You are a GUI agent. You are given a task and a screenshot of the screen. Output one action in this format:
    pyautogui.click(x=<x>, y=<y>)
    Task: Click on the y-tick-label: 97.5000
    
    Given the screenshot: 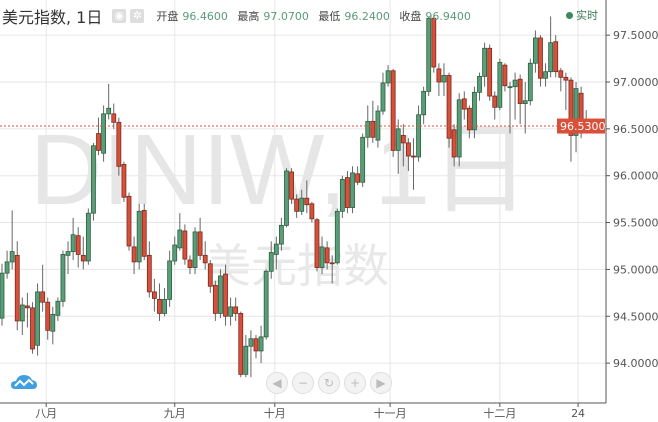 What is the action you would take?
    pyautogui.click(x=635, y=35)
    